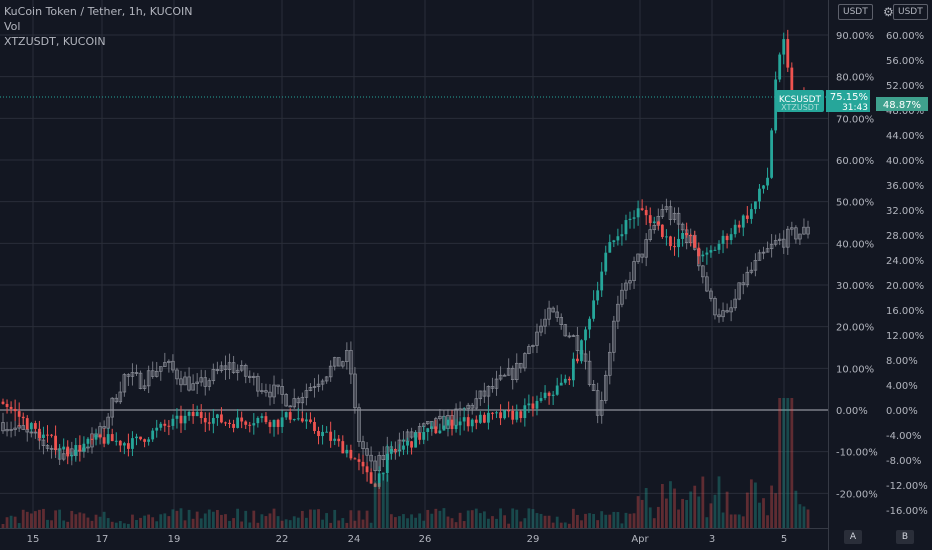  What do you see at coordinates (98, 11) in the screenshot?
I see `legend-main-symbol: KuCoin Token / Tether, 1h, KUCOIN` at bounding box center [98, 11].